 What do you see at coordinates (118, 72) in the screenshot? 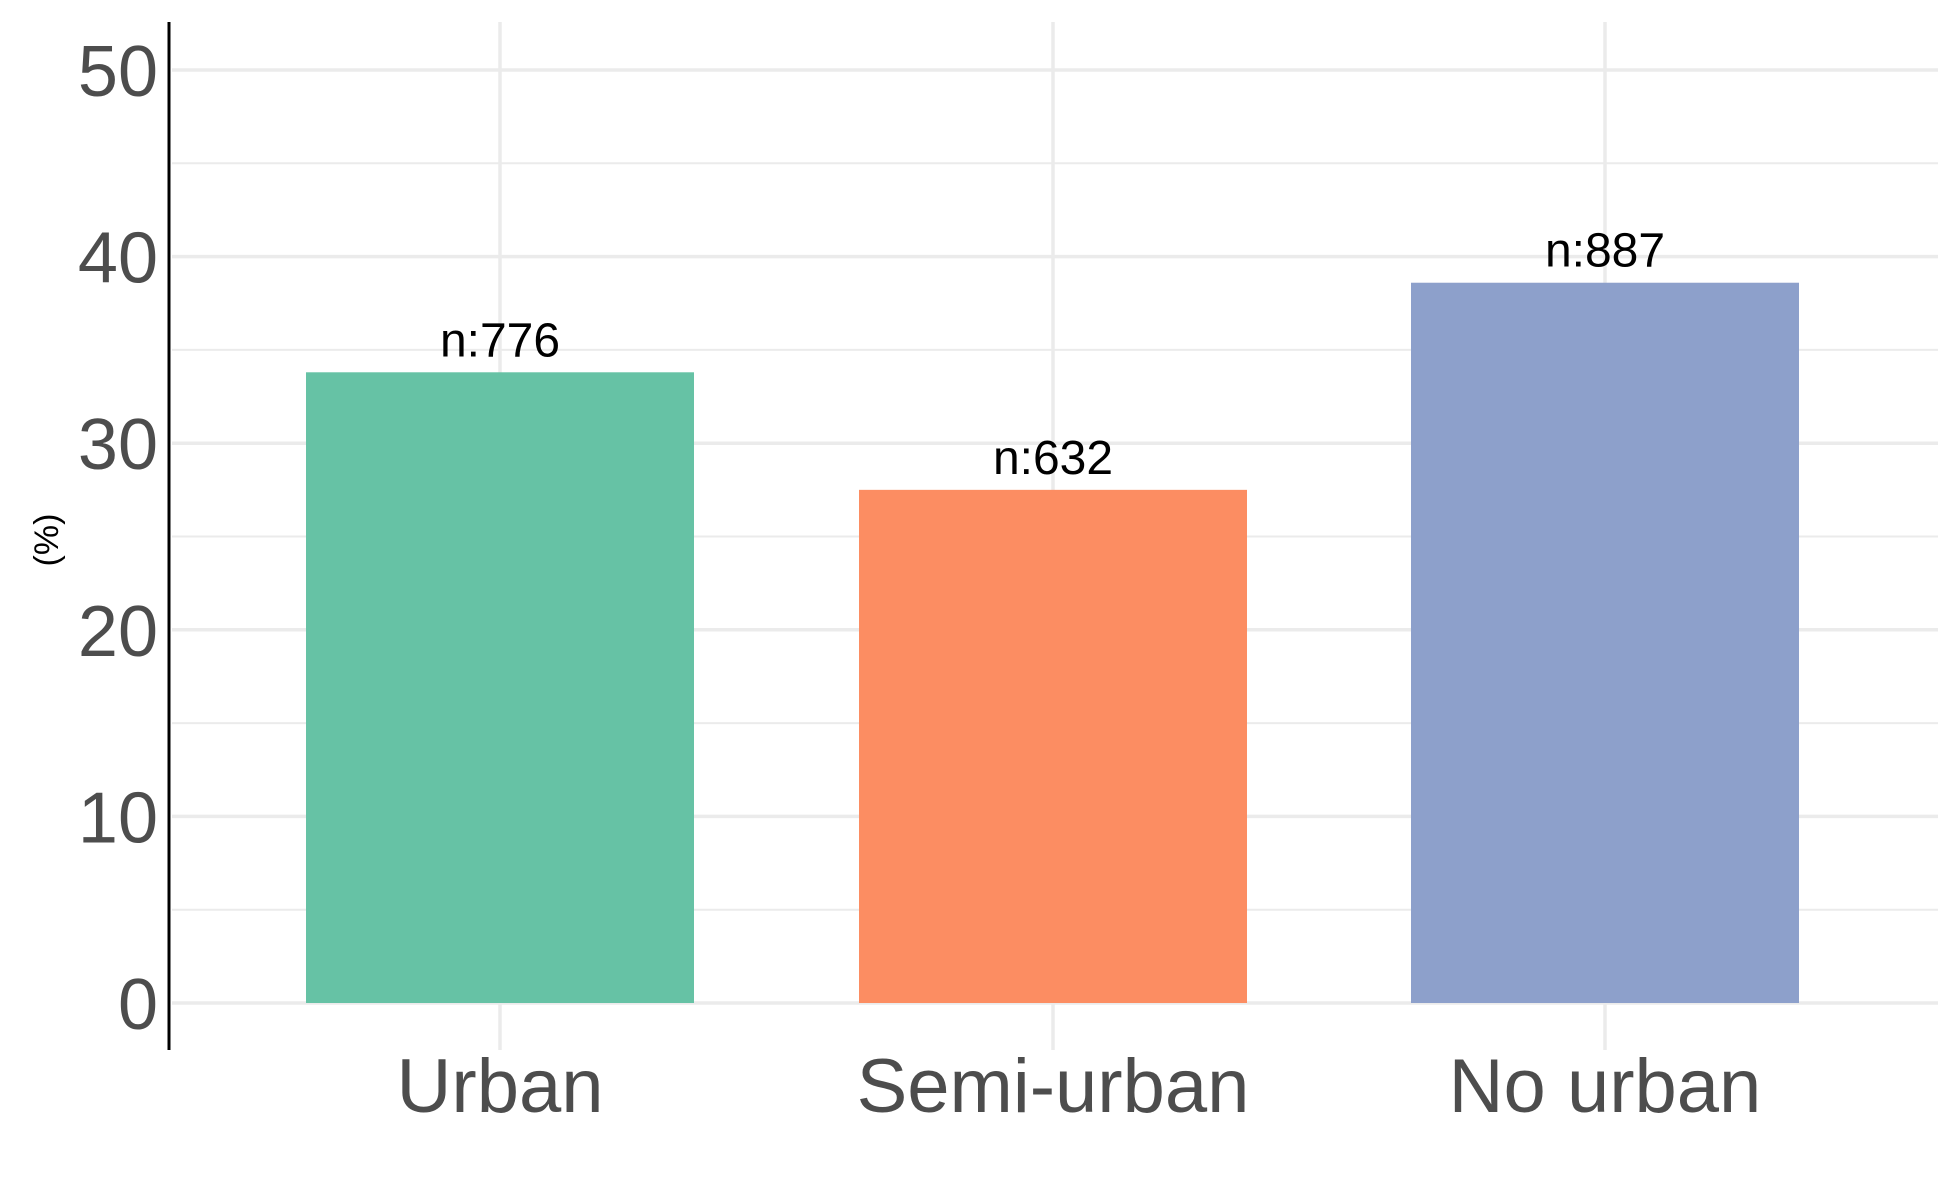
I see `y-tick-label: 50` at bounding box center [118, 72].